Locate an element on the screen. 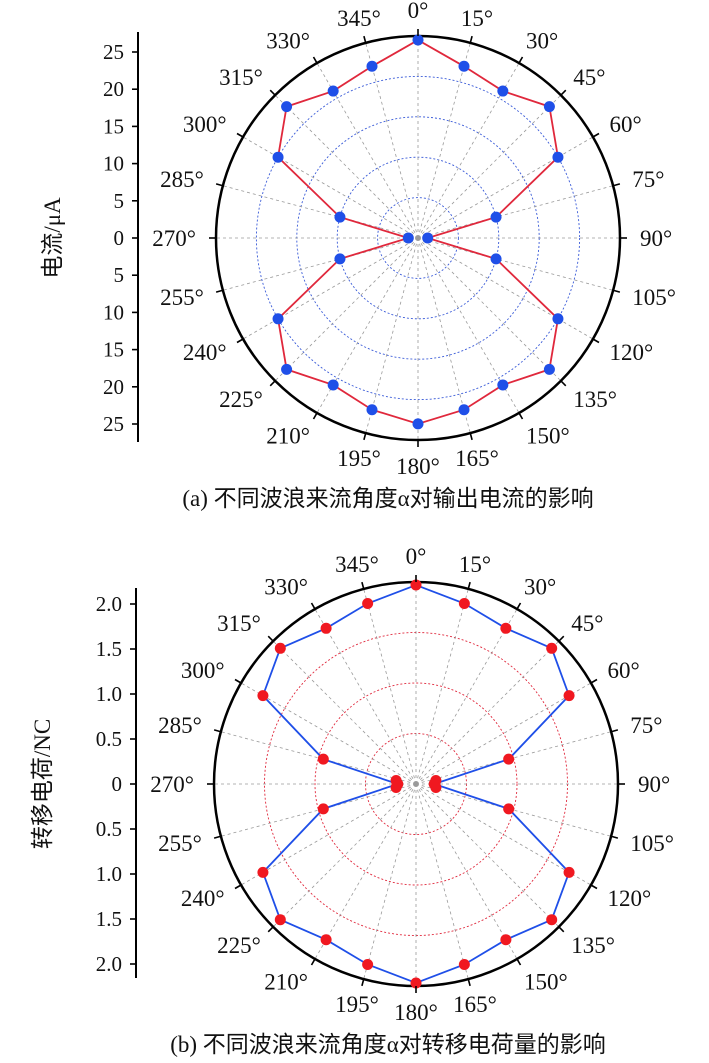 This screenshot has height=1063, width=709. radial-tick-label: 1.0 is located at coordinates (109, 874).